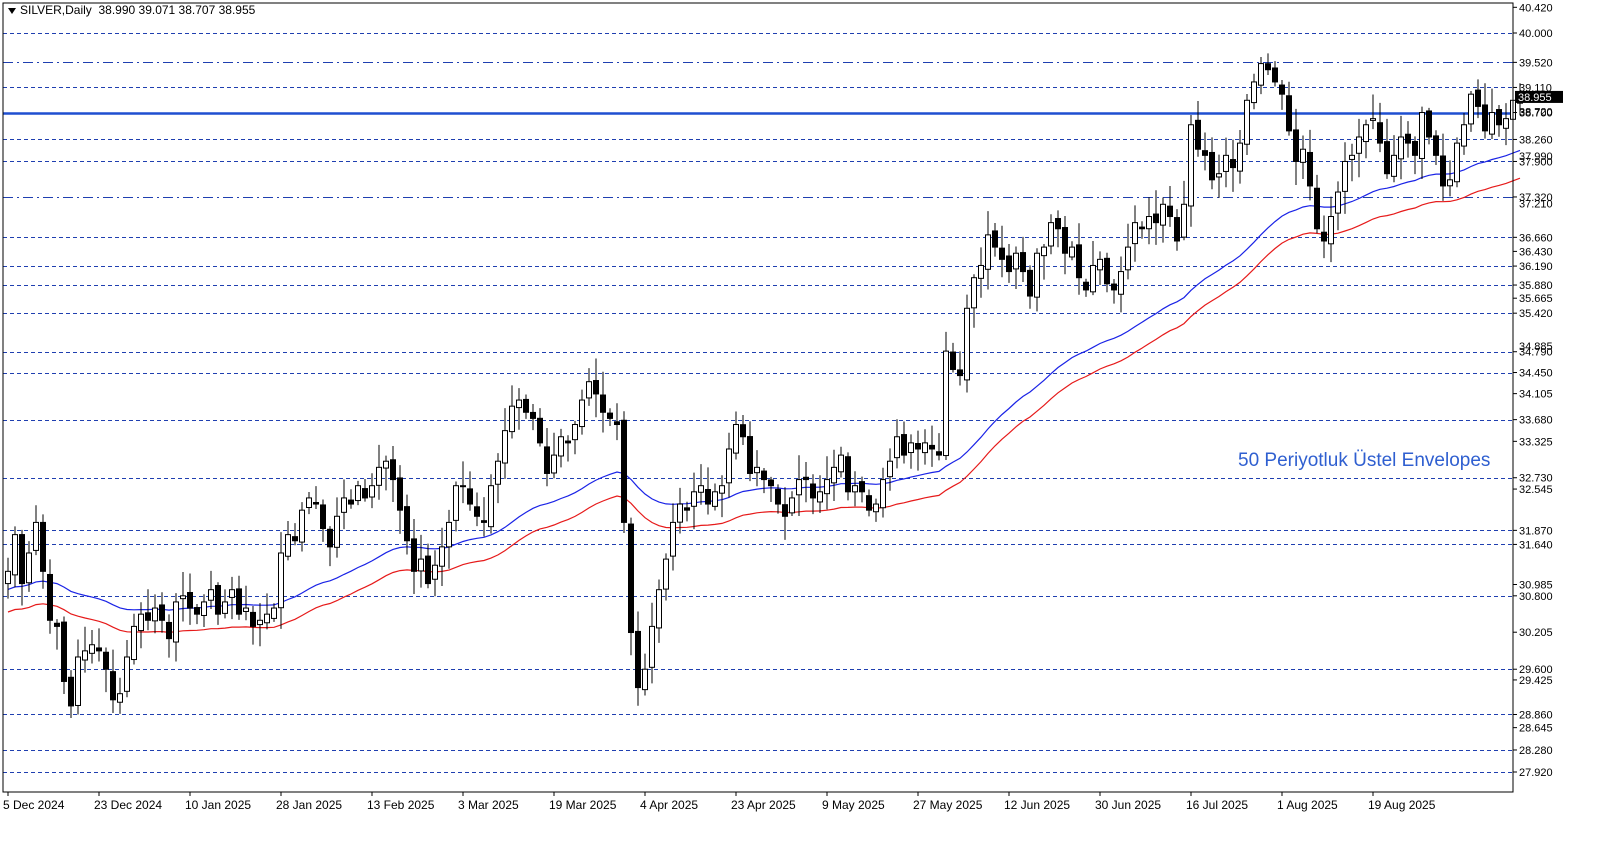 The image size is (1614, 845). I want to click on date-tick-label: 12 Jun 2025, so click(1037, 805).